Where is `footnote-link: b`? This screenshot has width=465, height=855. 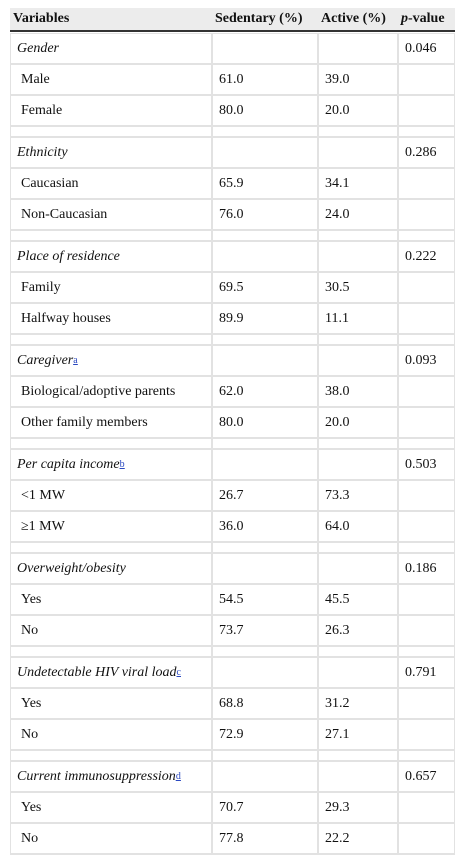
footnote-link: b is located at coordinates (122, 464).